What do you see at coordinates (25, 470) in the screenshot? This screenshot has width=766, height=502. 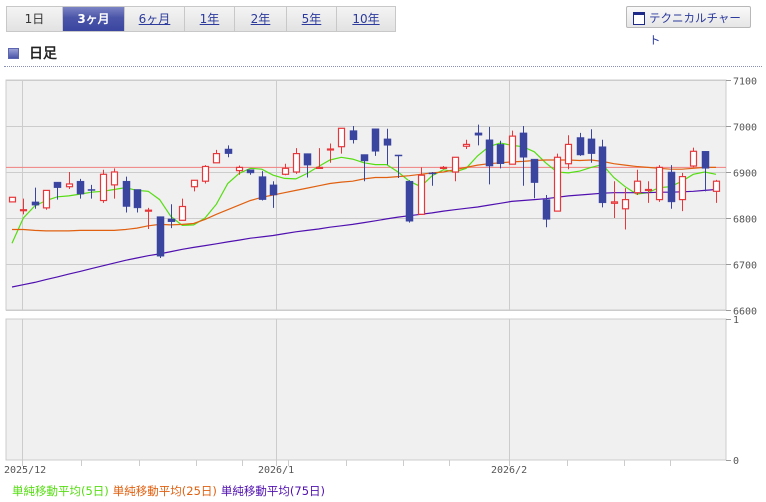 I see `svg-text: 2025/12` at bounding box center [25, 470].